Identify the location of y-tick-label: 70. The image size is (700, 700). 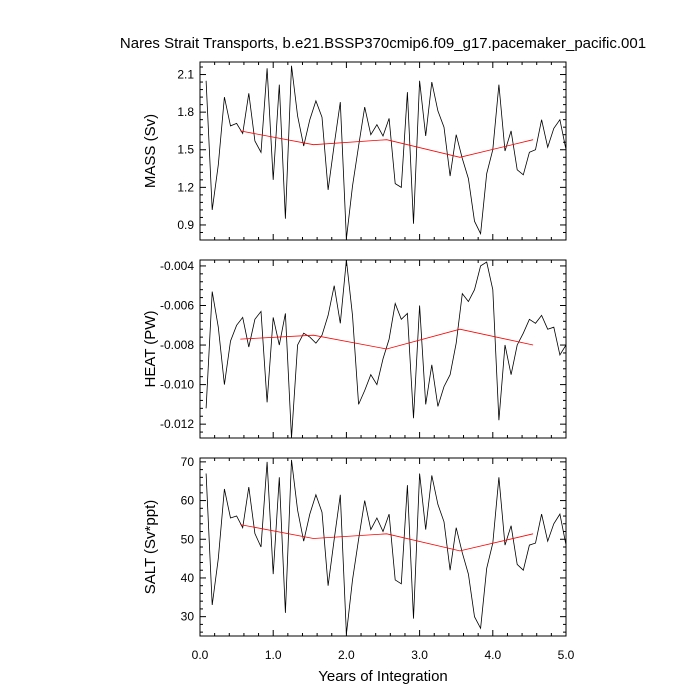
(188, 462).